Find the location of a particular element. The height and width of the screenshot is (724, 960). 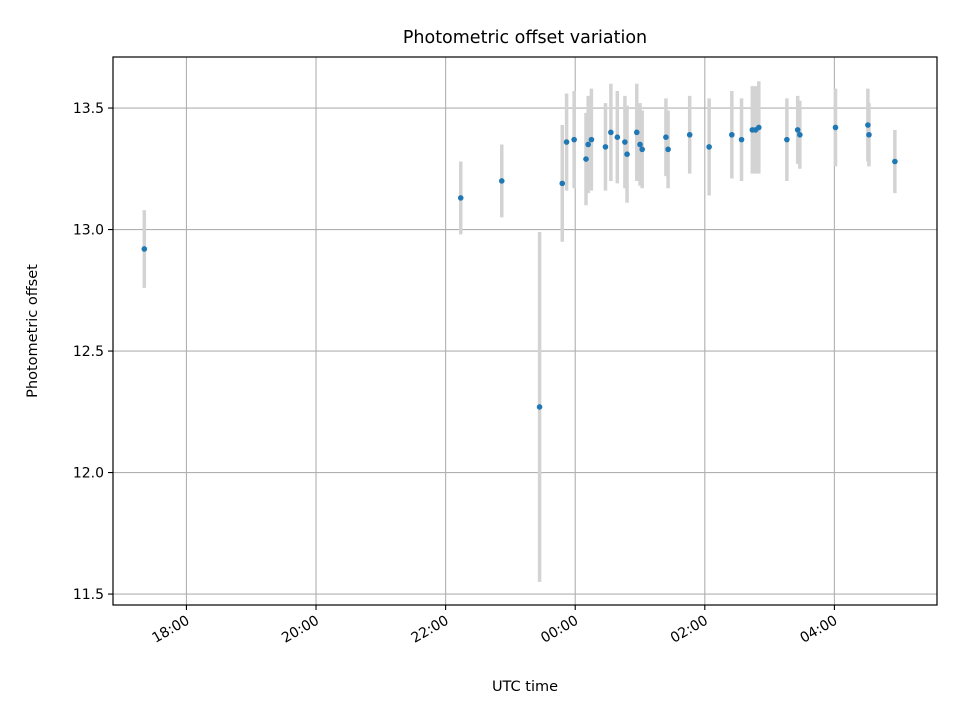

x-axis-ticks: 18:00 20:00 22:00 00:00 02:00 04:00 is located at coordinates (494, 626).